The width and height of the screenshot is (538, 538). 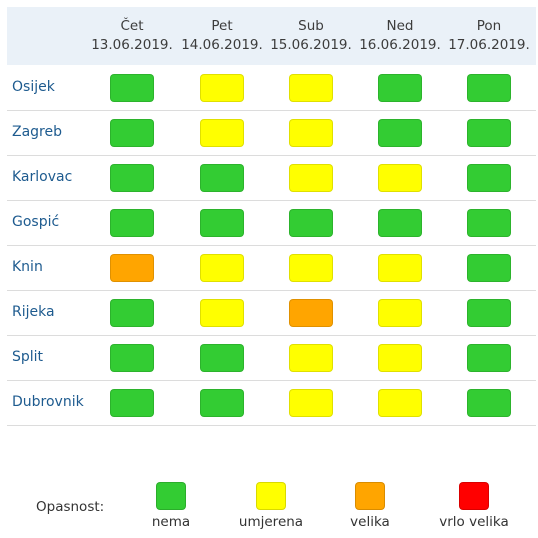 What do you see at coordinates (27, 267) in the screenshot?
I see `city-name: Knin` at bounding box center [27, 267].